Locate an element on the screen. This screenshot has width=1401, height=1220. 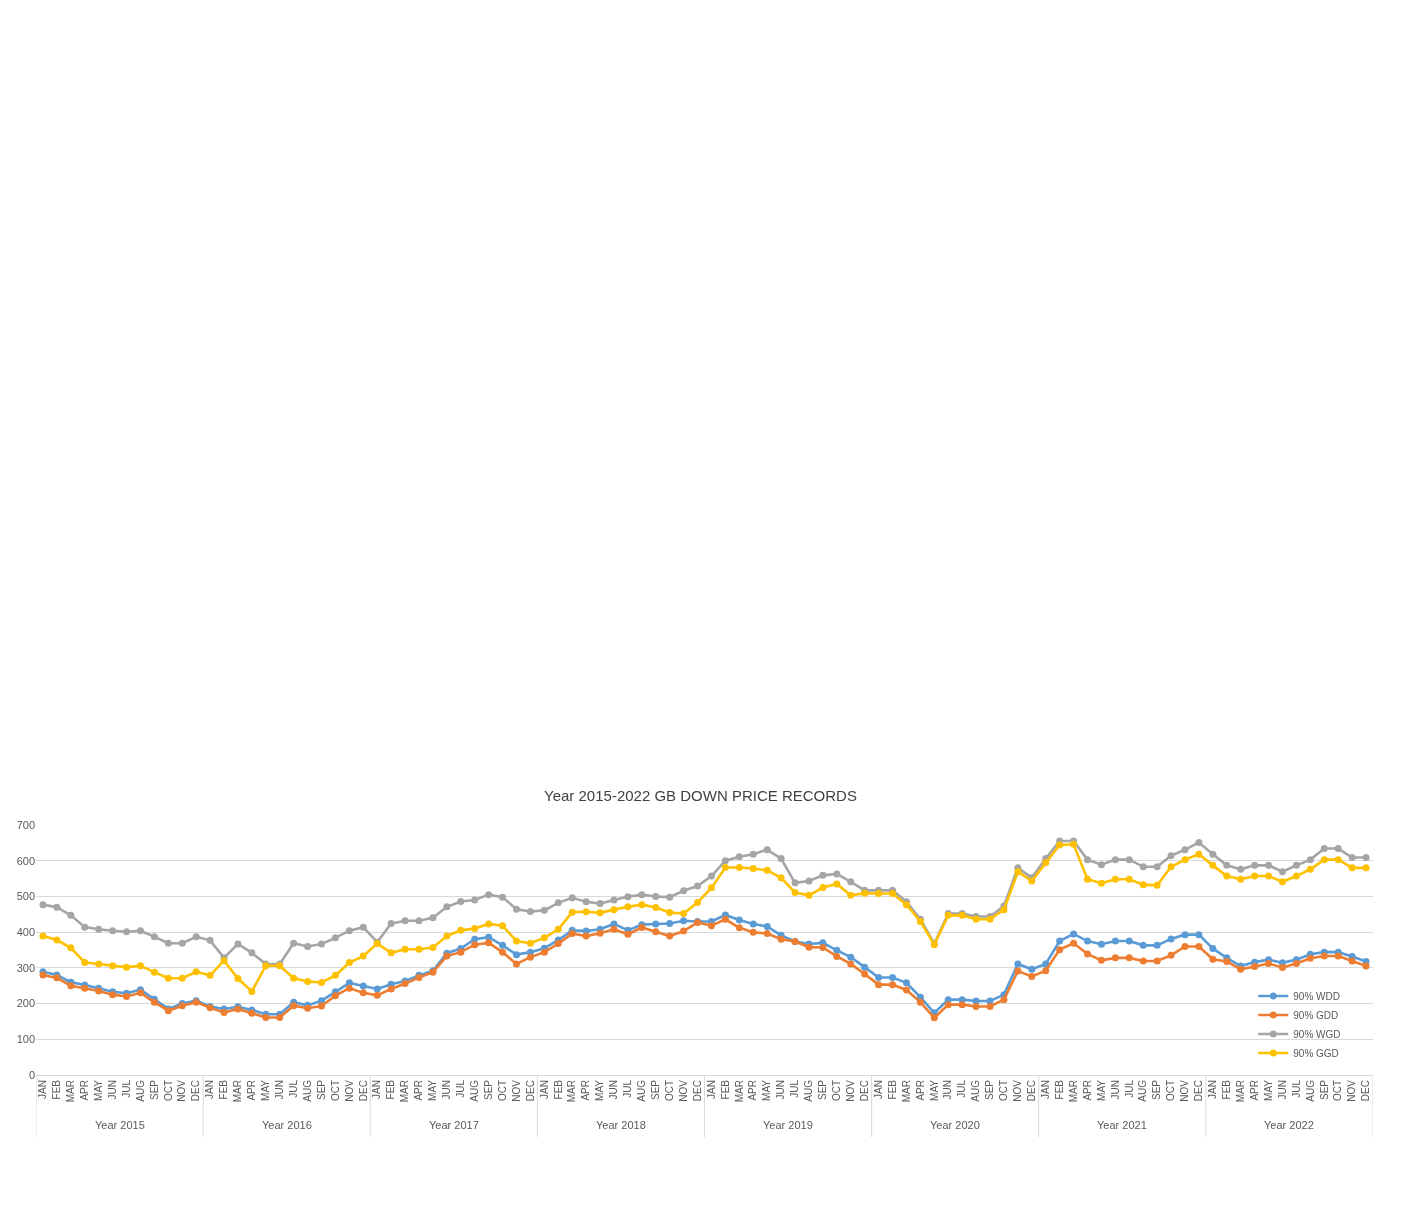
y-tick-label: 0 is located at coordinates (31, 1074).